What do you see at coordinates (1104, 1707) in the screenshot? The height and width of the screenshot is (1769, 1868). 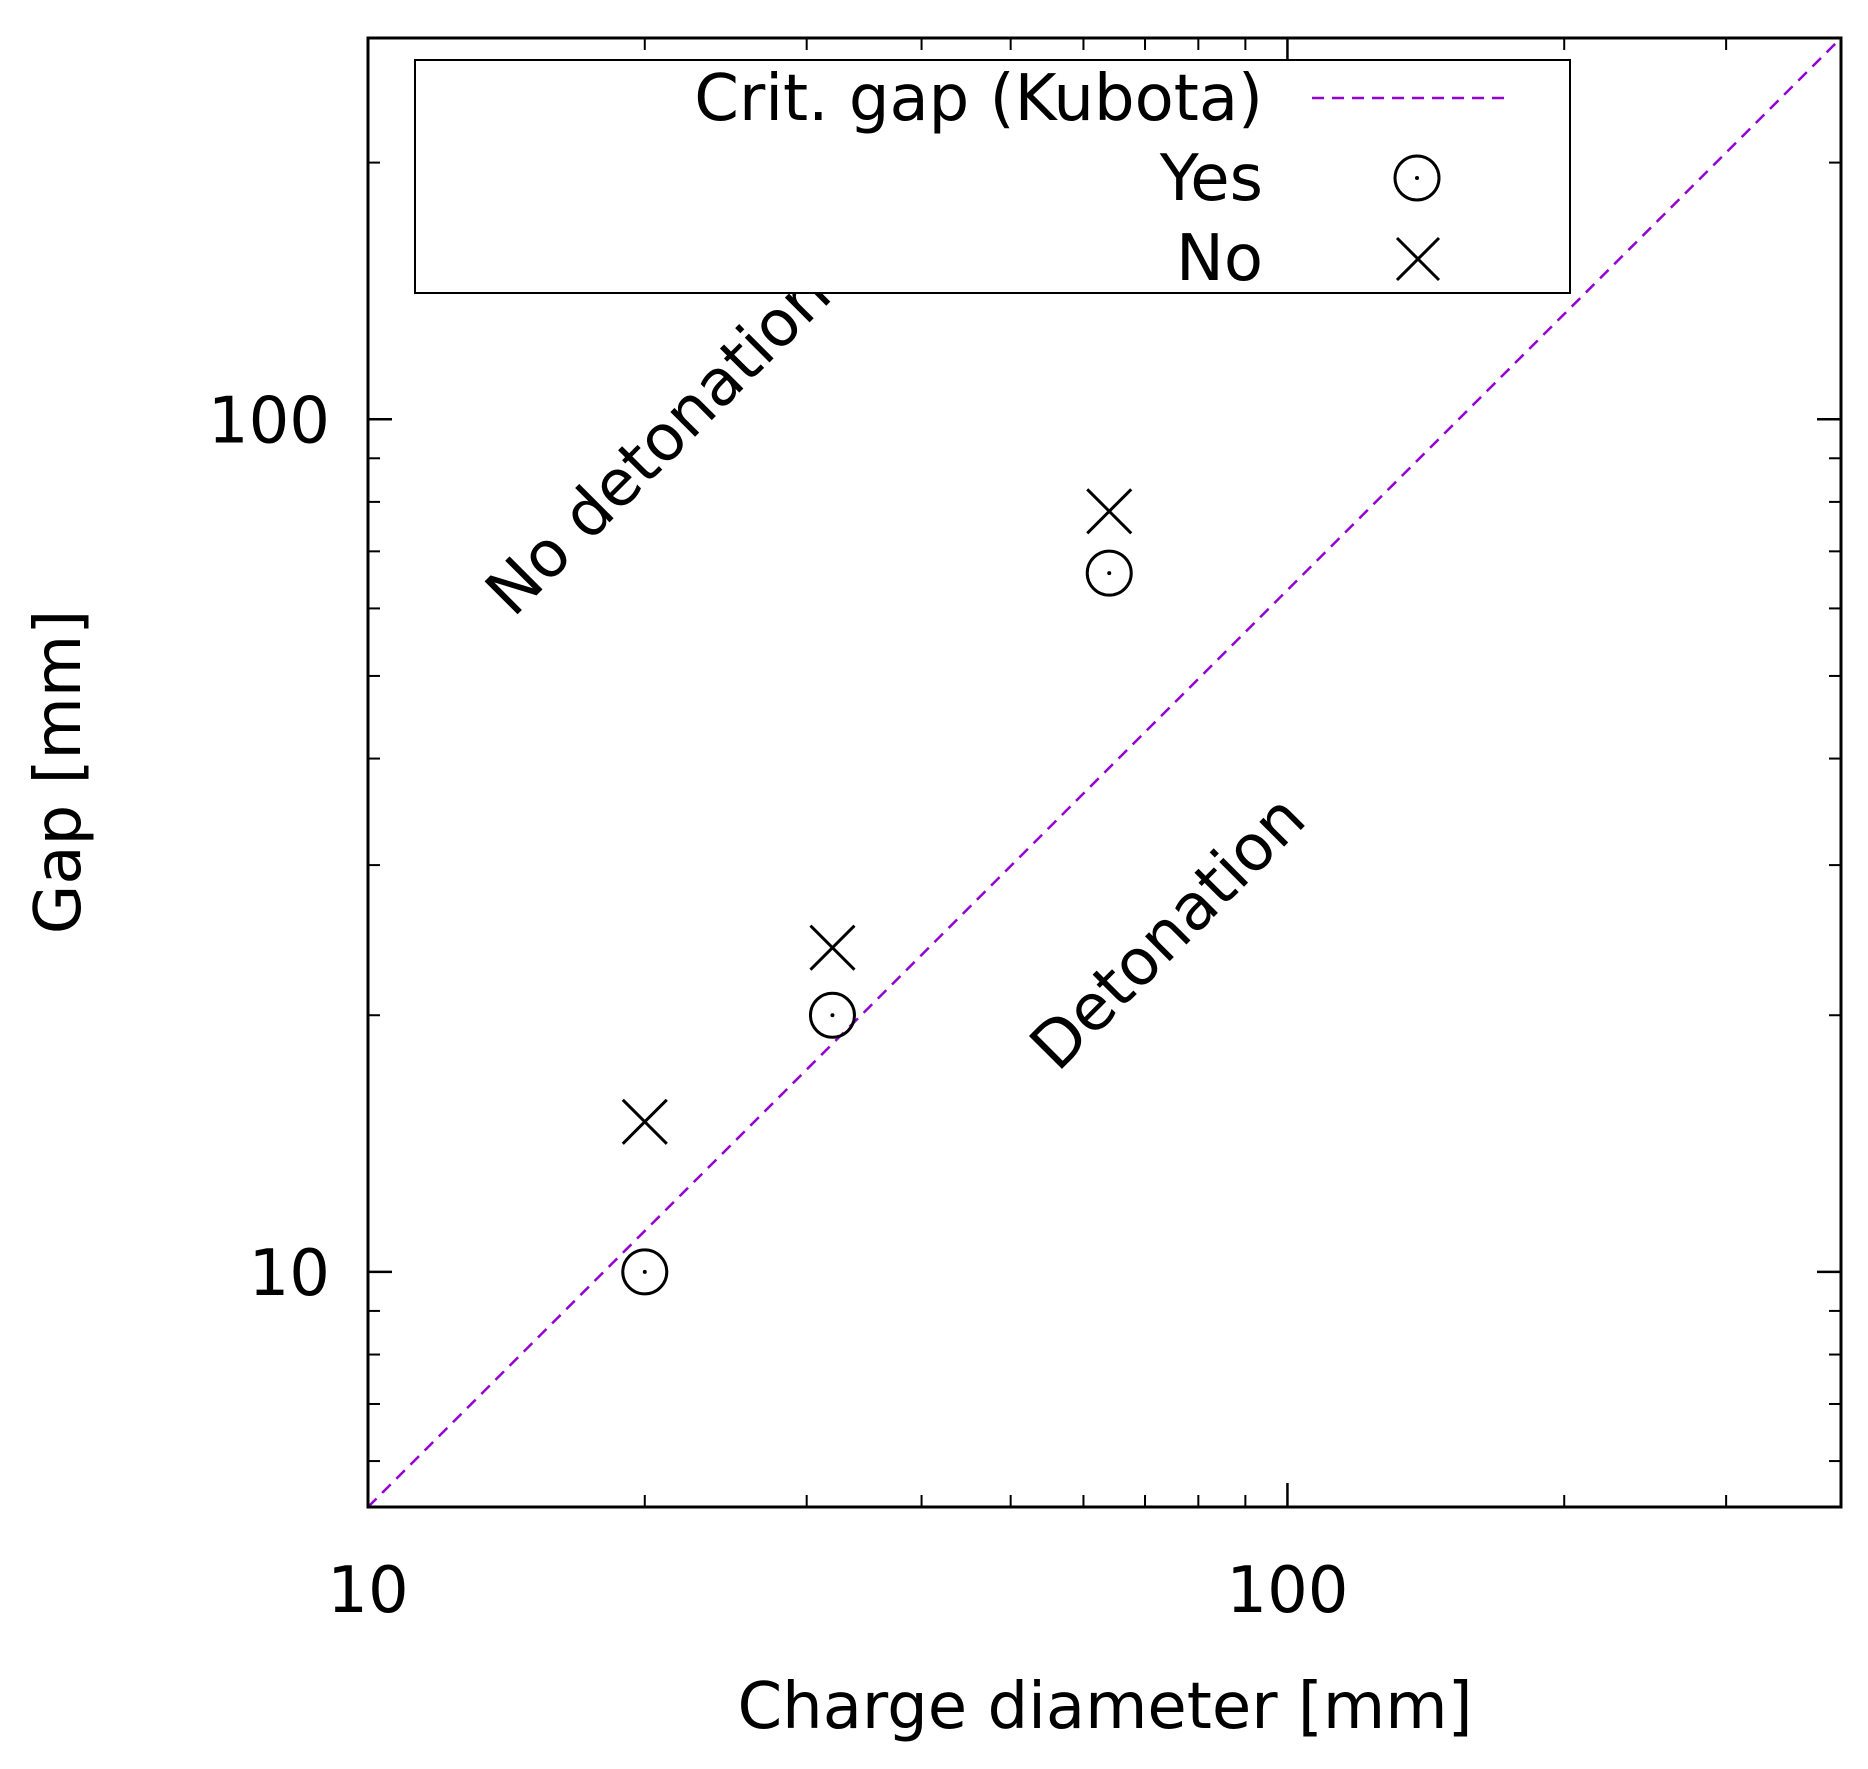 I see `x-axis-label: Charge diameter [mm]` at bounding box center [1104, 1707].